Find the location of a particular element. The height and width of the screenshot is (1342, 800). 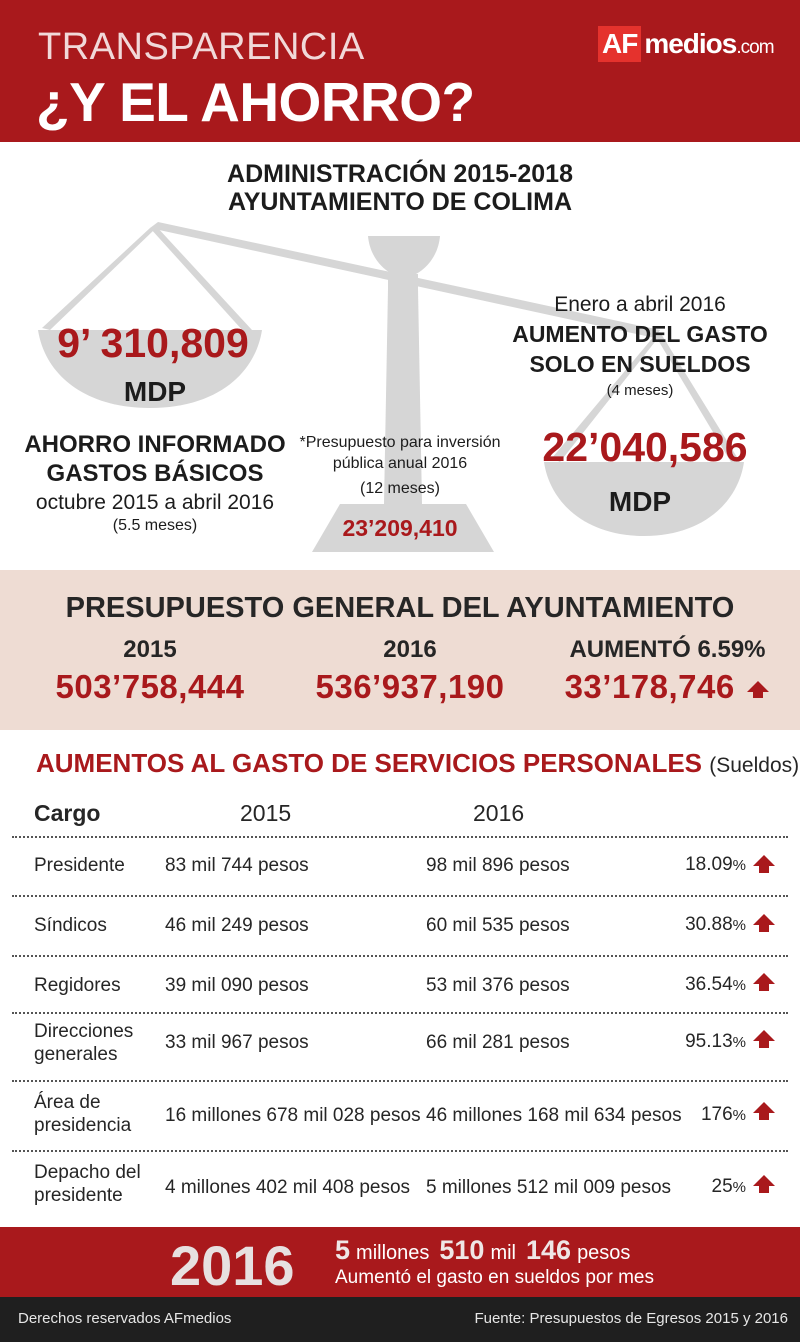

cell-cargo: Presidente is located at coordinates (79, 865).